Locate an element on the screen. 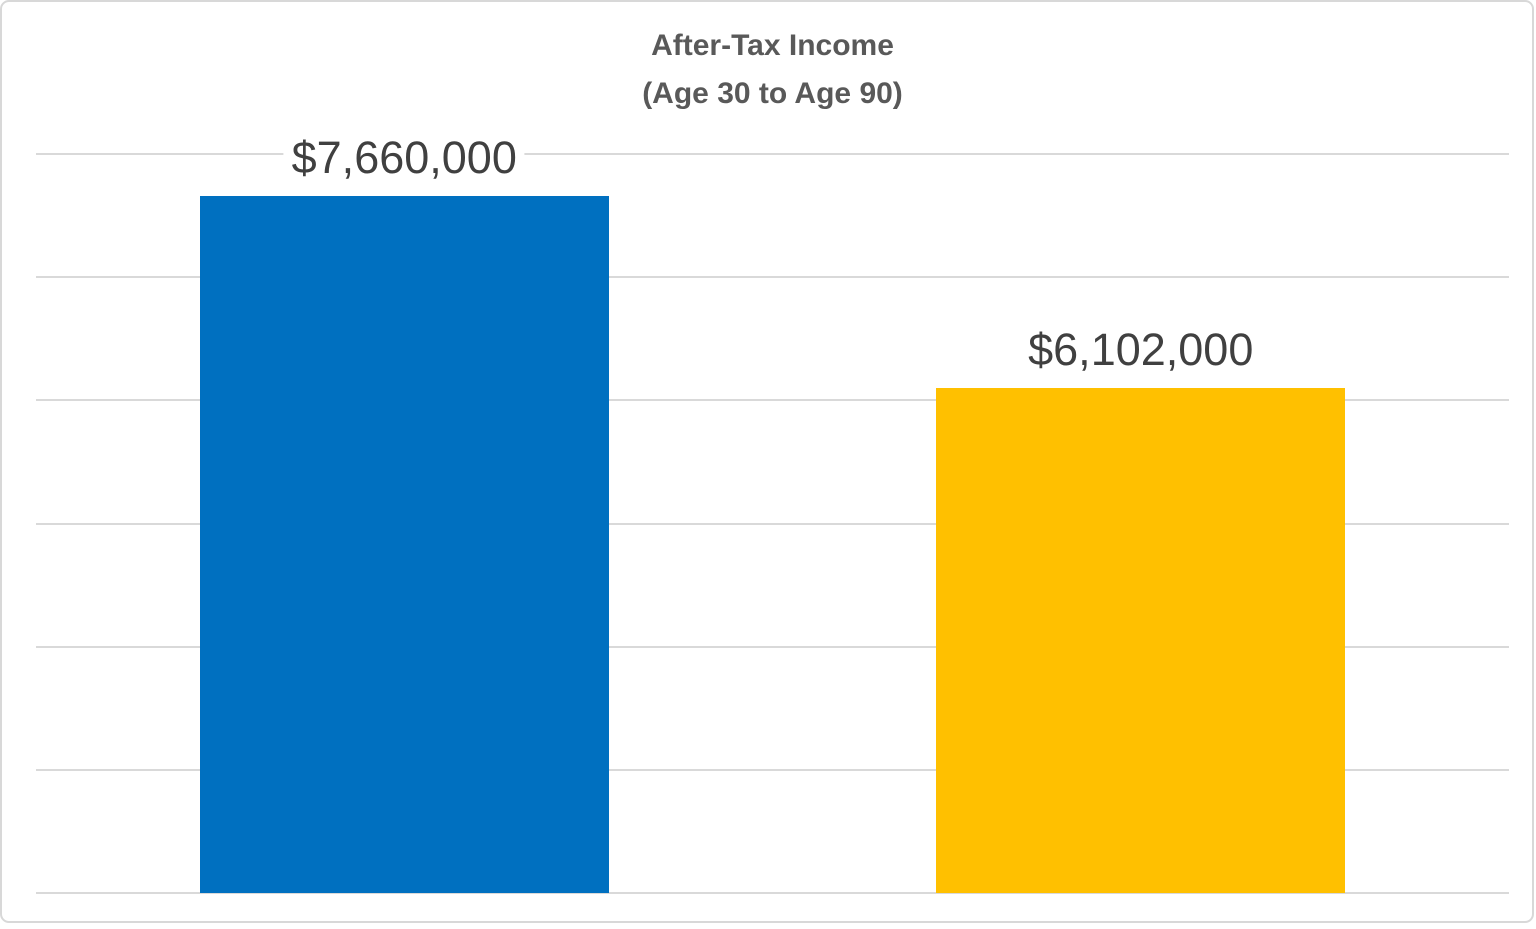 The image size is (1536, 929). chart-title-line-2: (Age 30 to Age 90) is located at coordinates (772, 93).